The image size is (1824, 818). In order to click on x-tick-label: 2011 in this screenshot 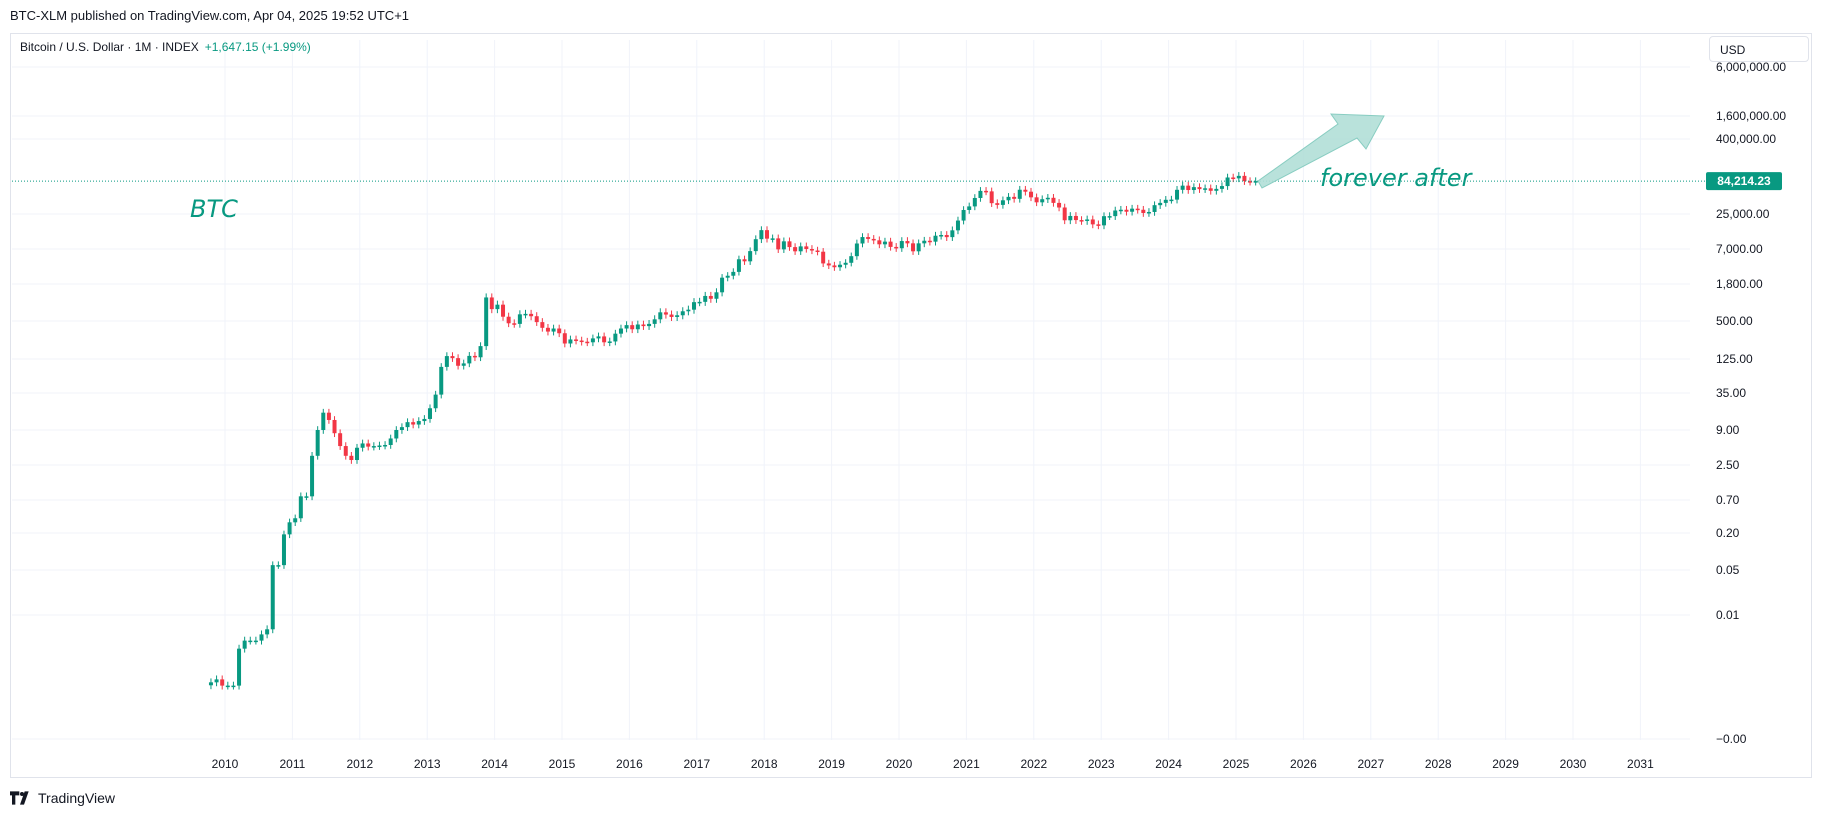, I will do `click(292, 764)`.